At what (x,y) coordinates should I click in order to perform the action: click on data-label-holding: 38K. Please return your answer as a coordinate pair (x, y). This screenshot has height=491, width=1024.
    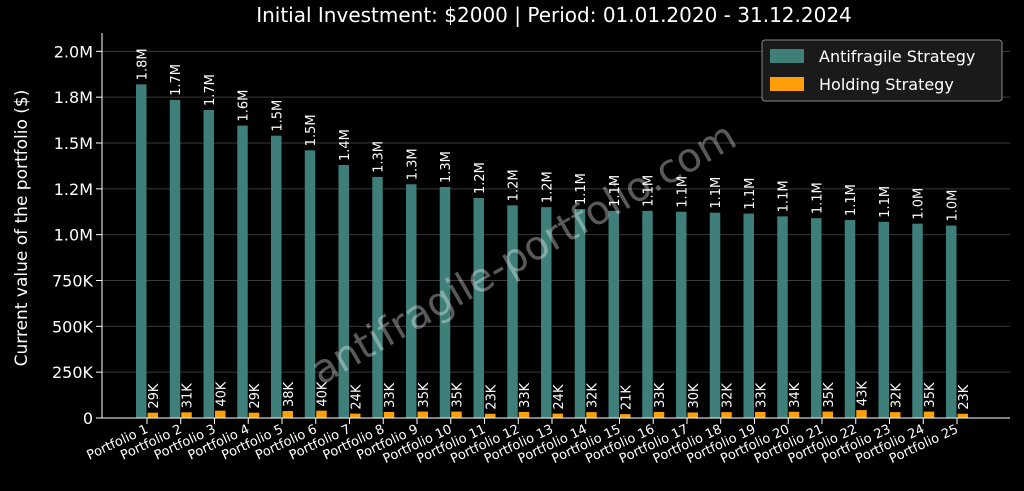
    Looking at the image, I should click on (289, 394).